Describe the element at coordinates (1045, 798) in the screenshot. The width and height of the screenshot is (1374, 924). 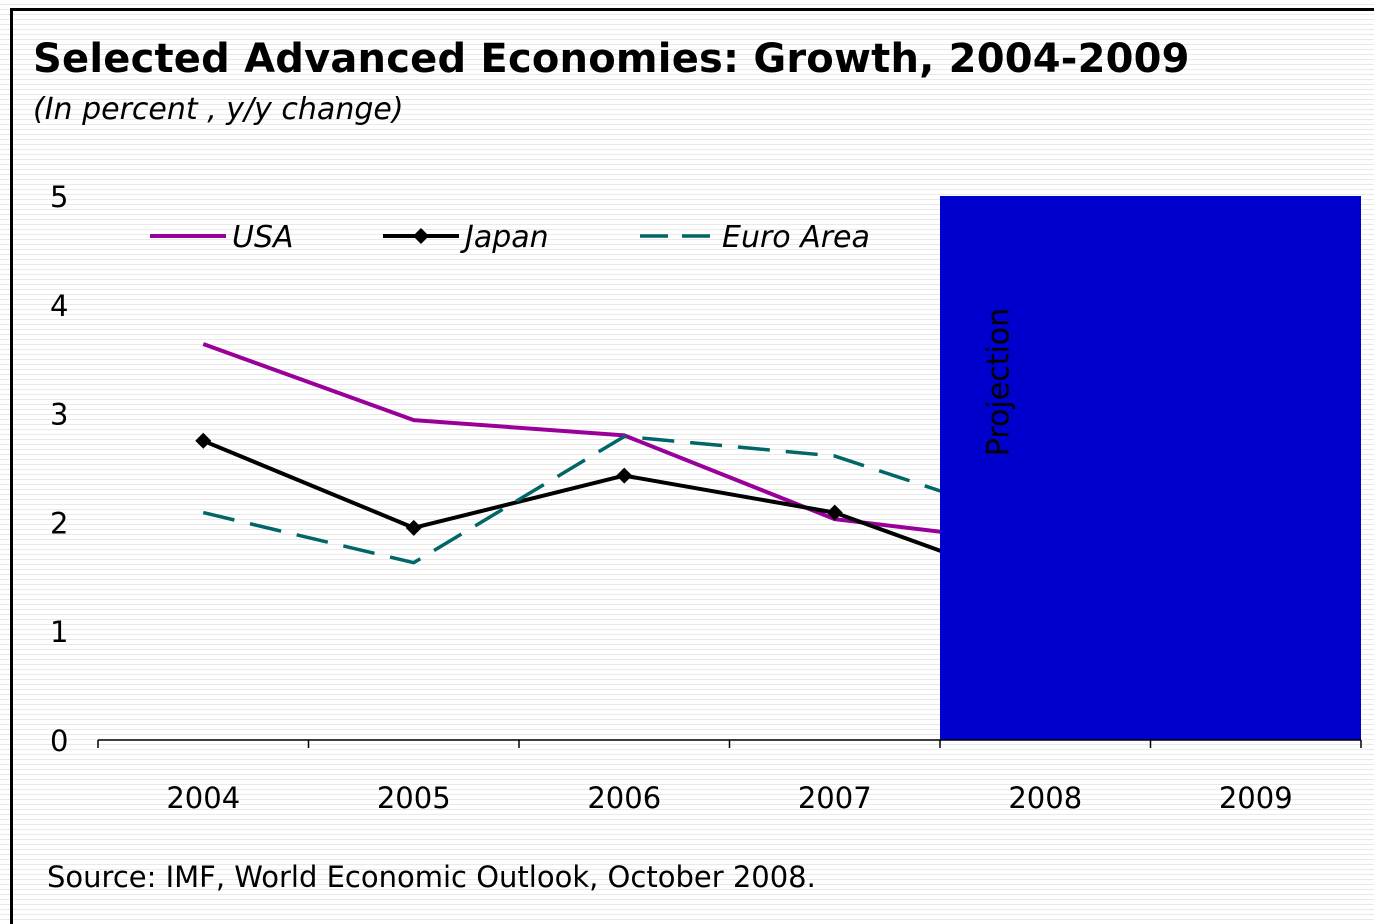
I see `x-tick-label-2008: 2008` at that location.